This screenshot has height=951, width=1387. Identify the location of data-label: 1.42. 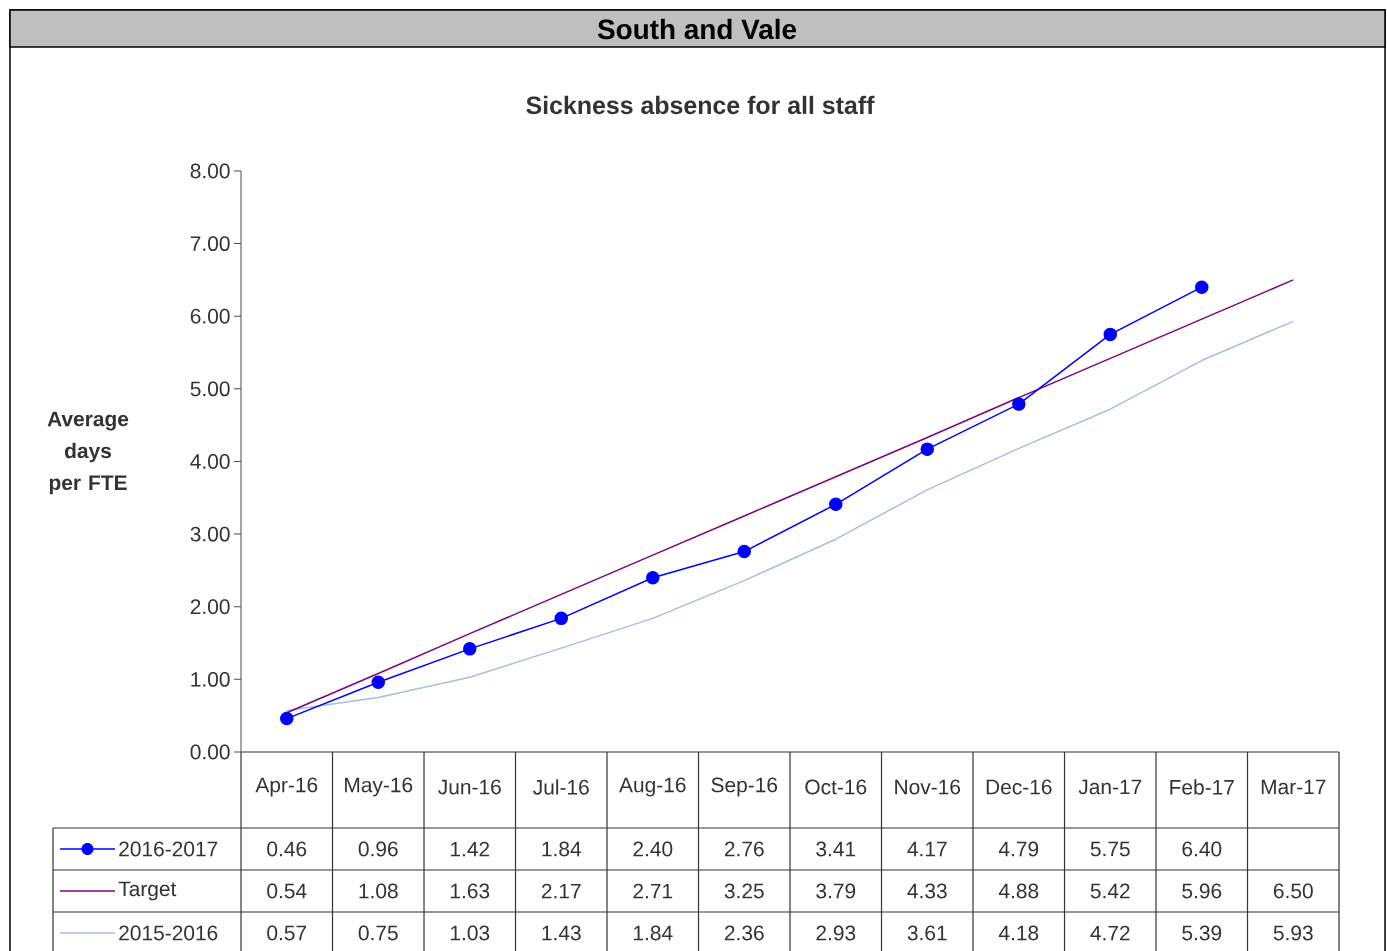
(470, 849).